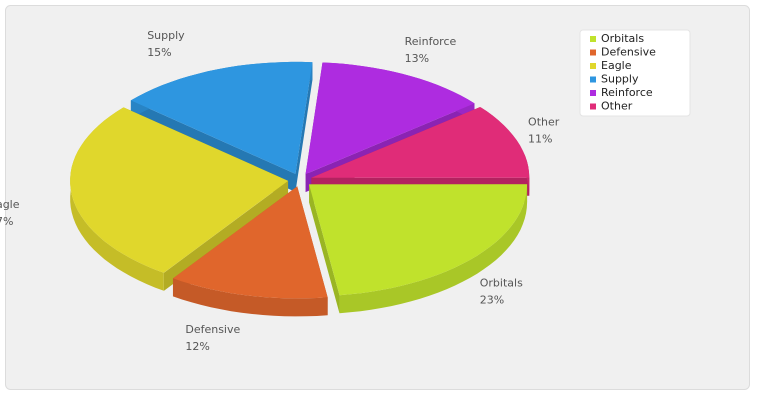 The width and height of the screenshot is (760, 400). I want to click on legend-label: Reinforce, so click(627, 92).